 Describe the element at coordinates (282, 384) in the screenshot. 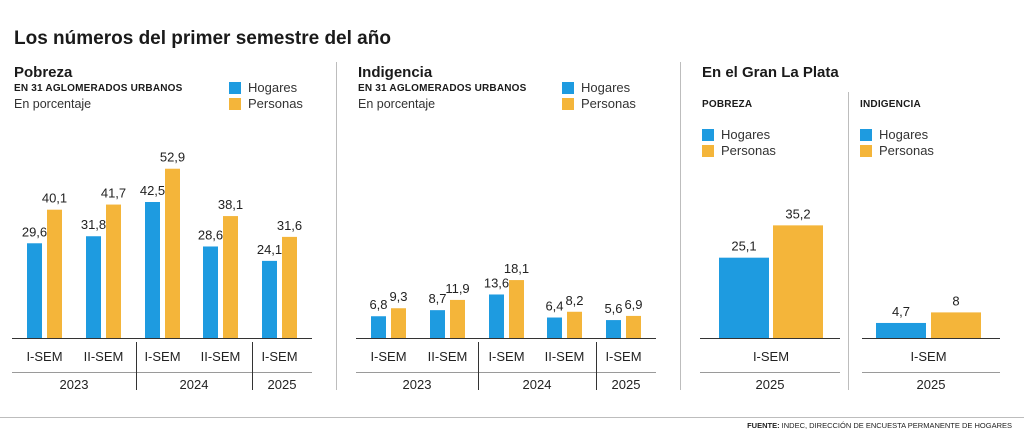

I see `pobreza-year-label: 2025` at that location.